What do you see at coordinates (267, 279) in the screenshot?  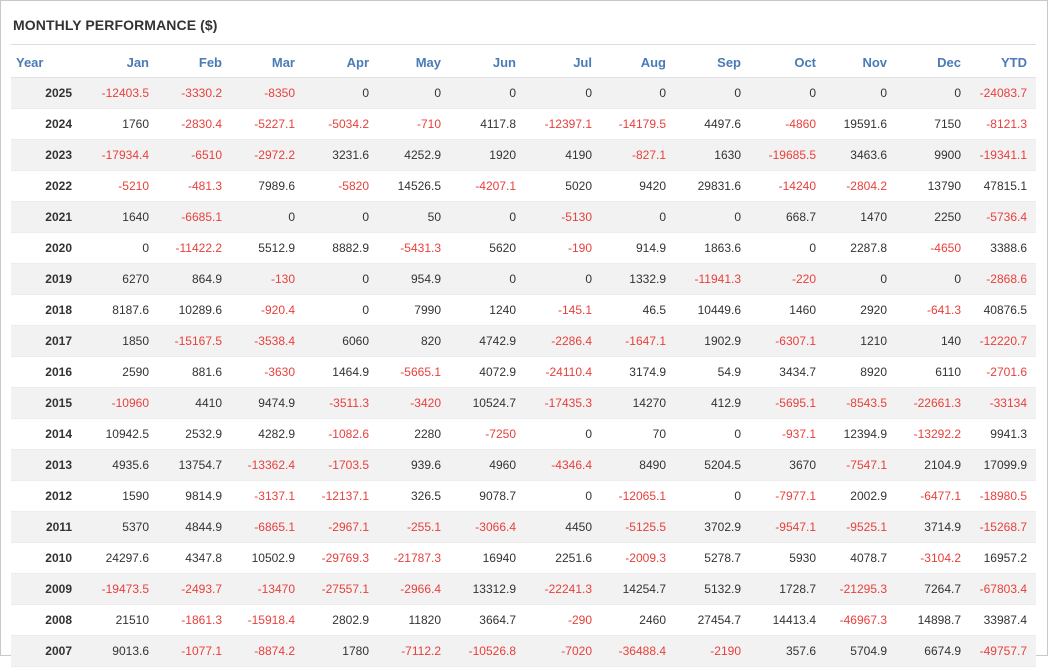 I see `value-cell: -130` at bounding box center [267, 279].